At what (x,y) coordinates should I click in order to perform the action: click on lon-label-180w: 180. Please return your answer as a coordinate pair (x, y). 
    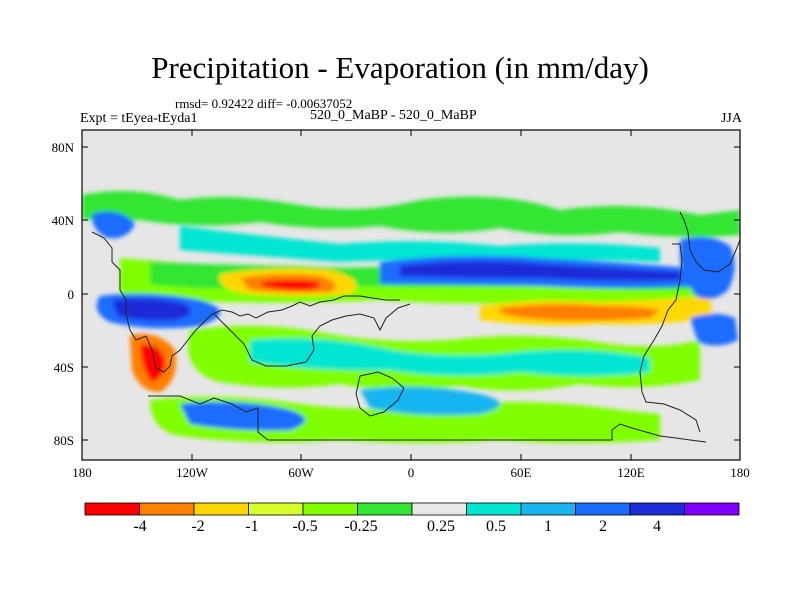
    Looking at the image, I should click on (82, 472).